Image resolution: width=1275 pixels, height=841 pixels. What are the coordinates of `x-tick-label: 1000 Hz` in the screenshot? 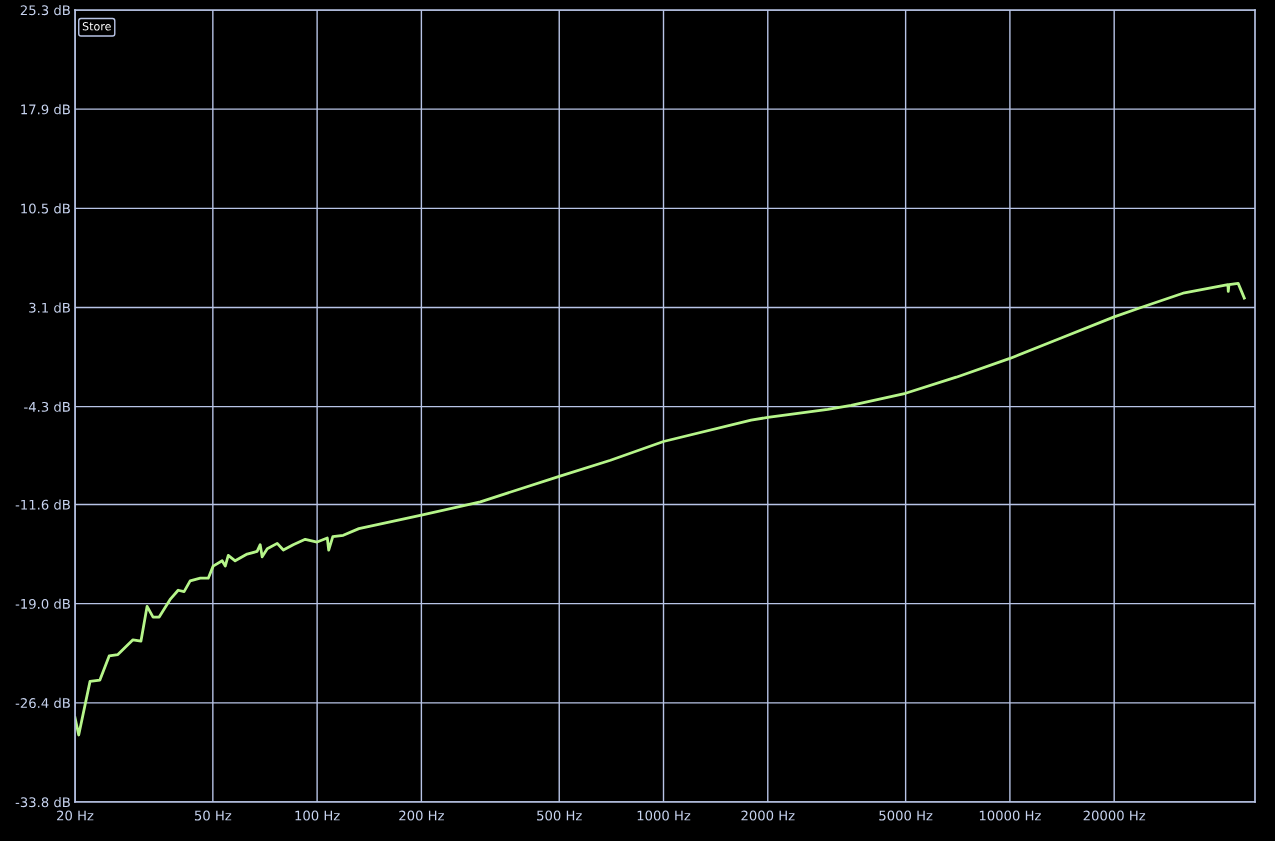 It's located at (664, 815).